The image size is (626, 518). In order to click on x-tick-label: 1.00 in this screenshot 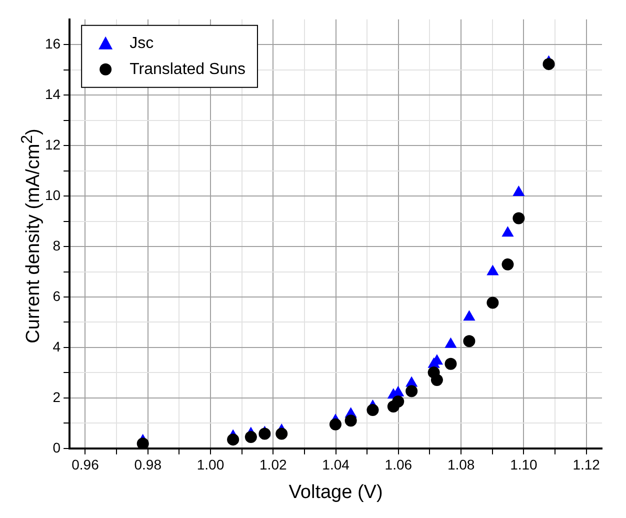, I will do `click(210, 464)`.